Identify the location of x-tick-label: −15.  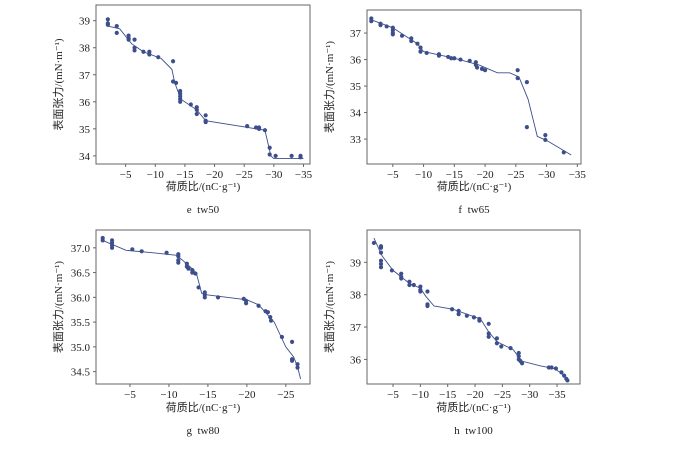
(185, 175).